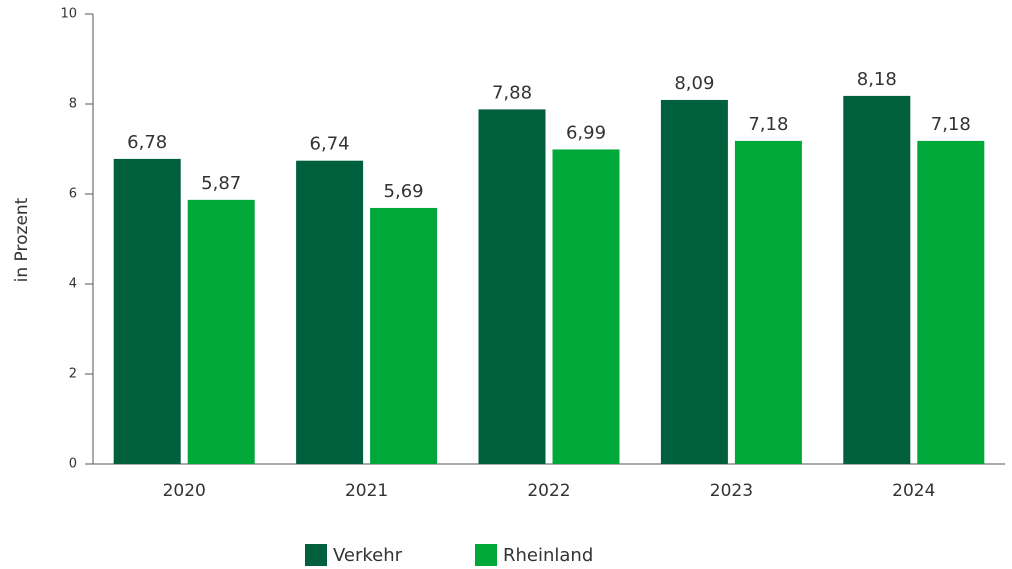  Describe the element at coordinates (913, 491) in the screenshot. I see `x-tick-label: 2024` at that location.